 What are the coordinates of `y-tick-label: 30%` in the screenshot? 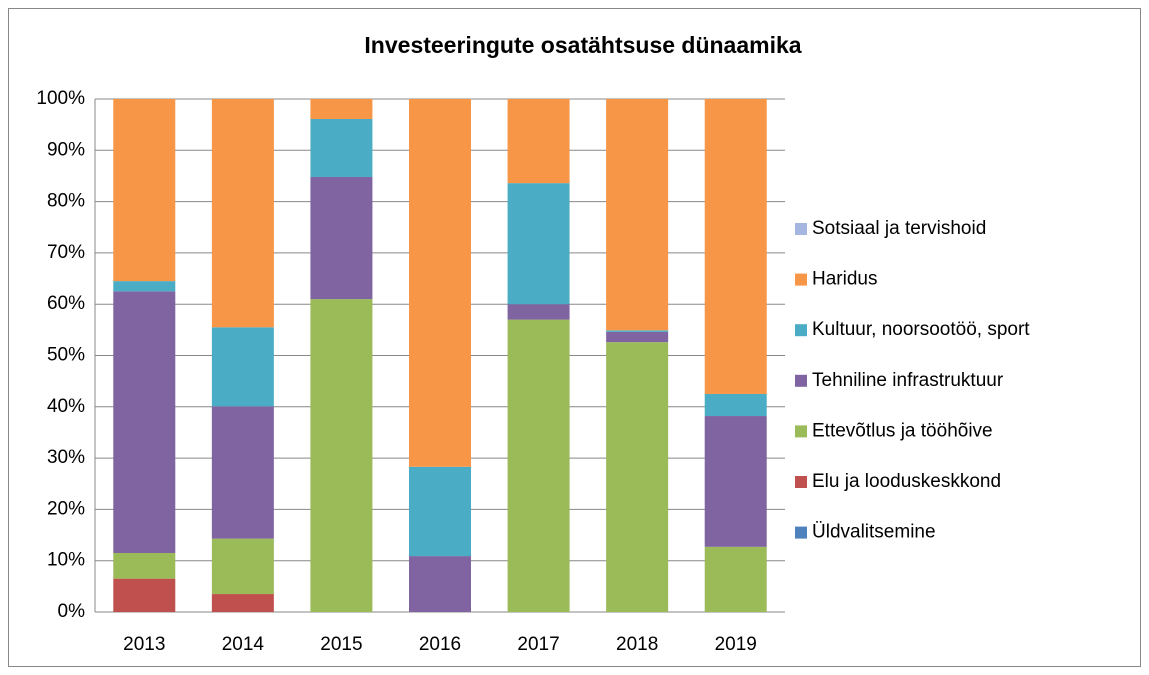 It's located at (66, 457).